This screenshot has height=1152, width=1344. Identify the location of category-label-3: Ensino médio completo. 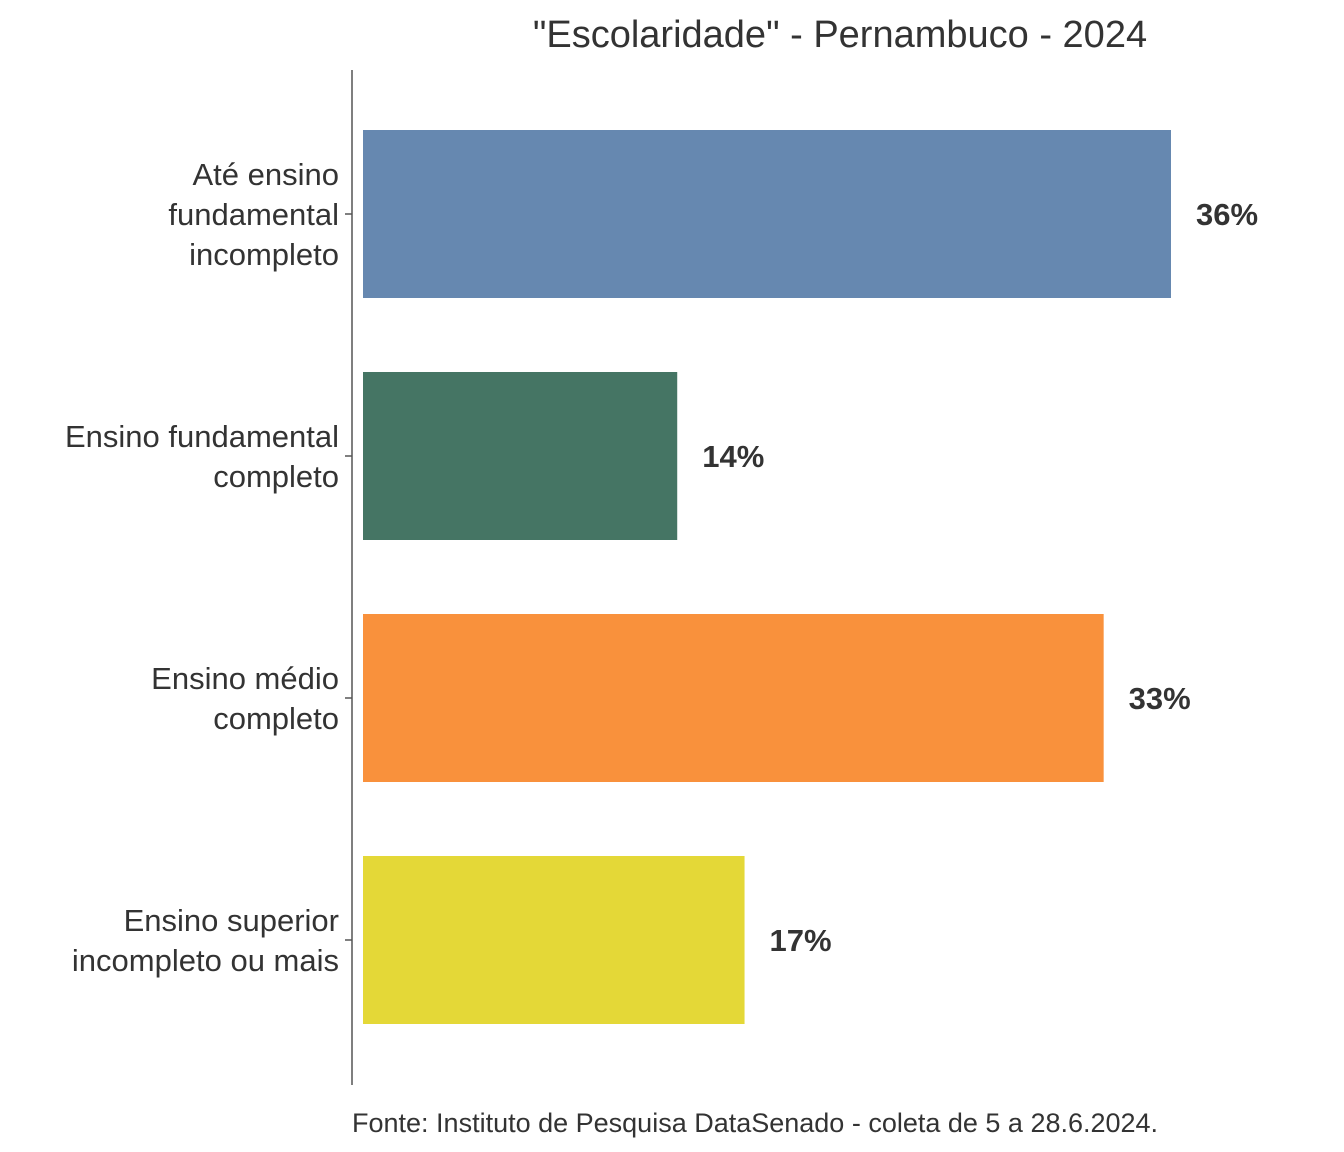
(245, 698).